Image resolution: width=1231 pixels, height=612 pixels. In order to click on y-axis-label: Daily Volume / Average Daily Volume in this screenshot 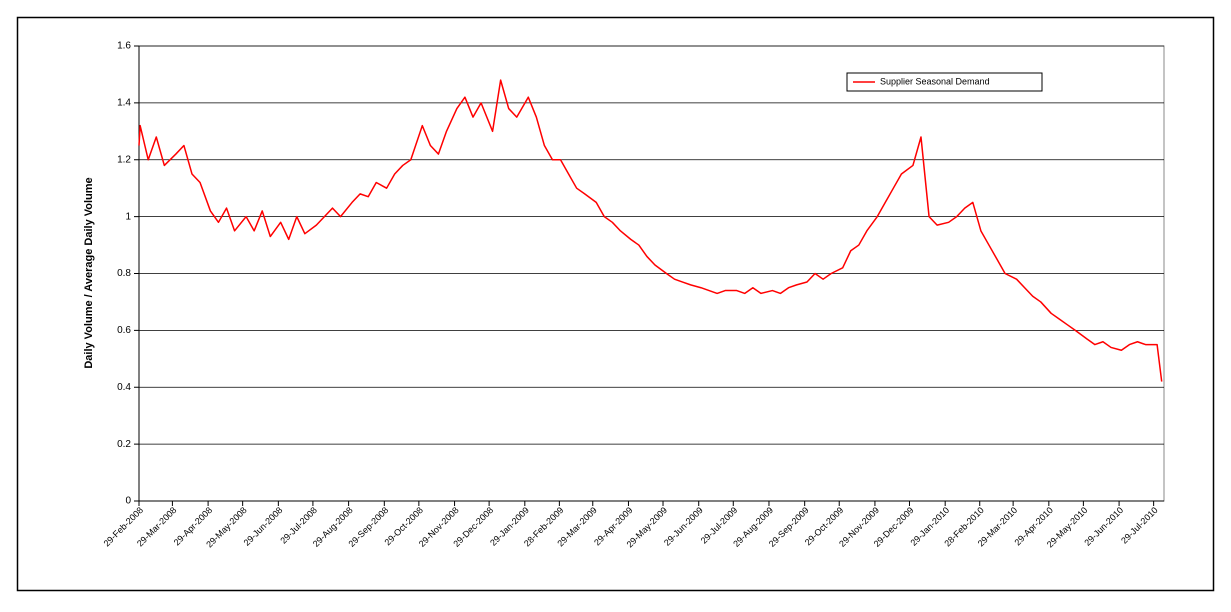, I will do `click(89, 272)`.